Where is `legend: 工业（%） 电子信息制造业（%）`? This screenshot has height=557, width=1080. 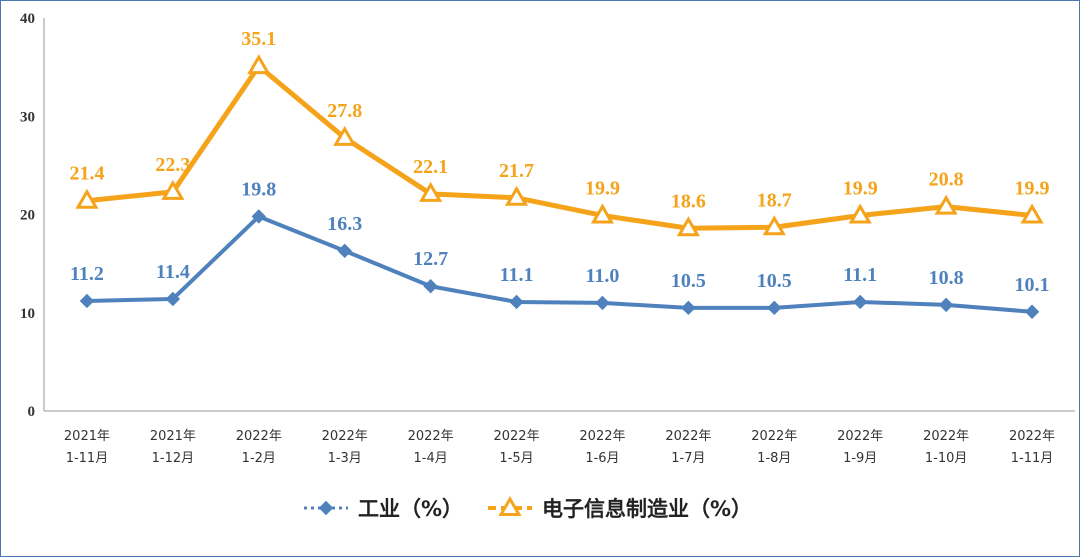 legend: 工业（%） 电子信息制造业（%） is located at coordinates (528, 508).